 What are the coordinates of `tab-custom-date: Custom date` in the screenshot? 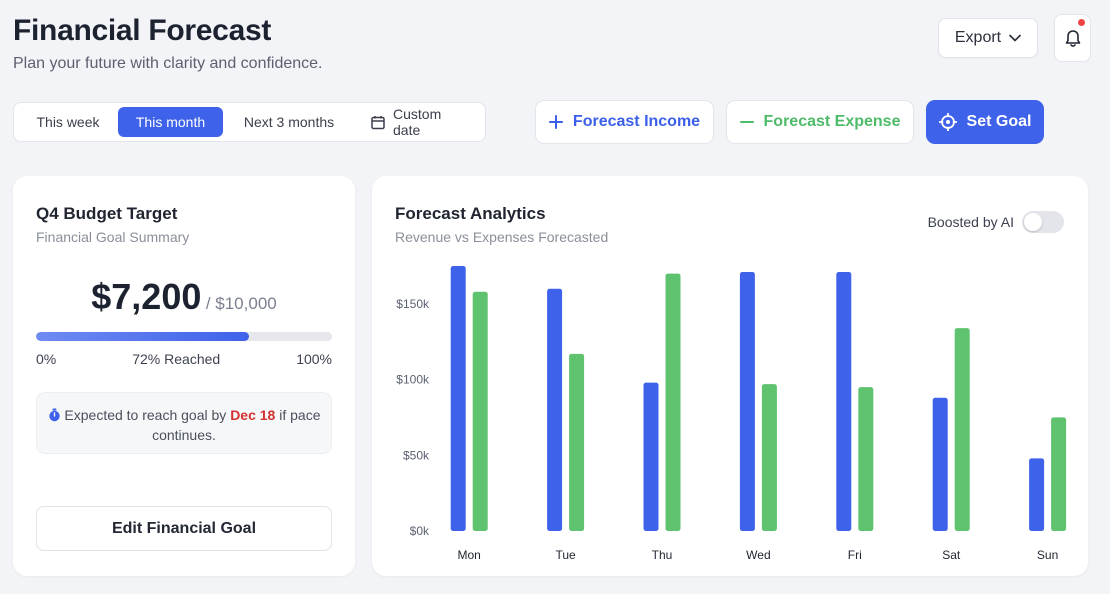 It's located at (418, 122).